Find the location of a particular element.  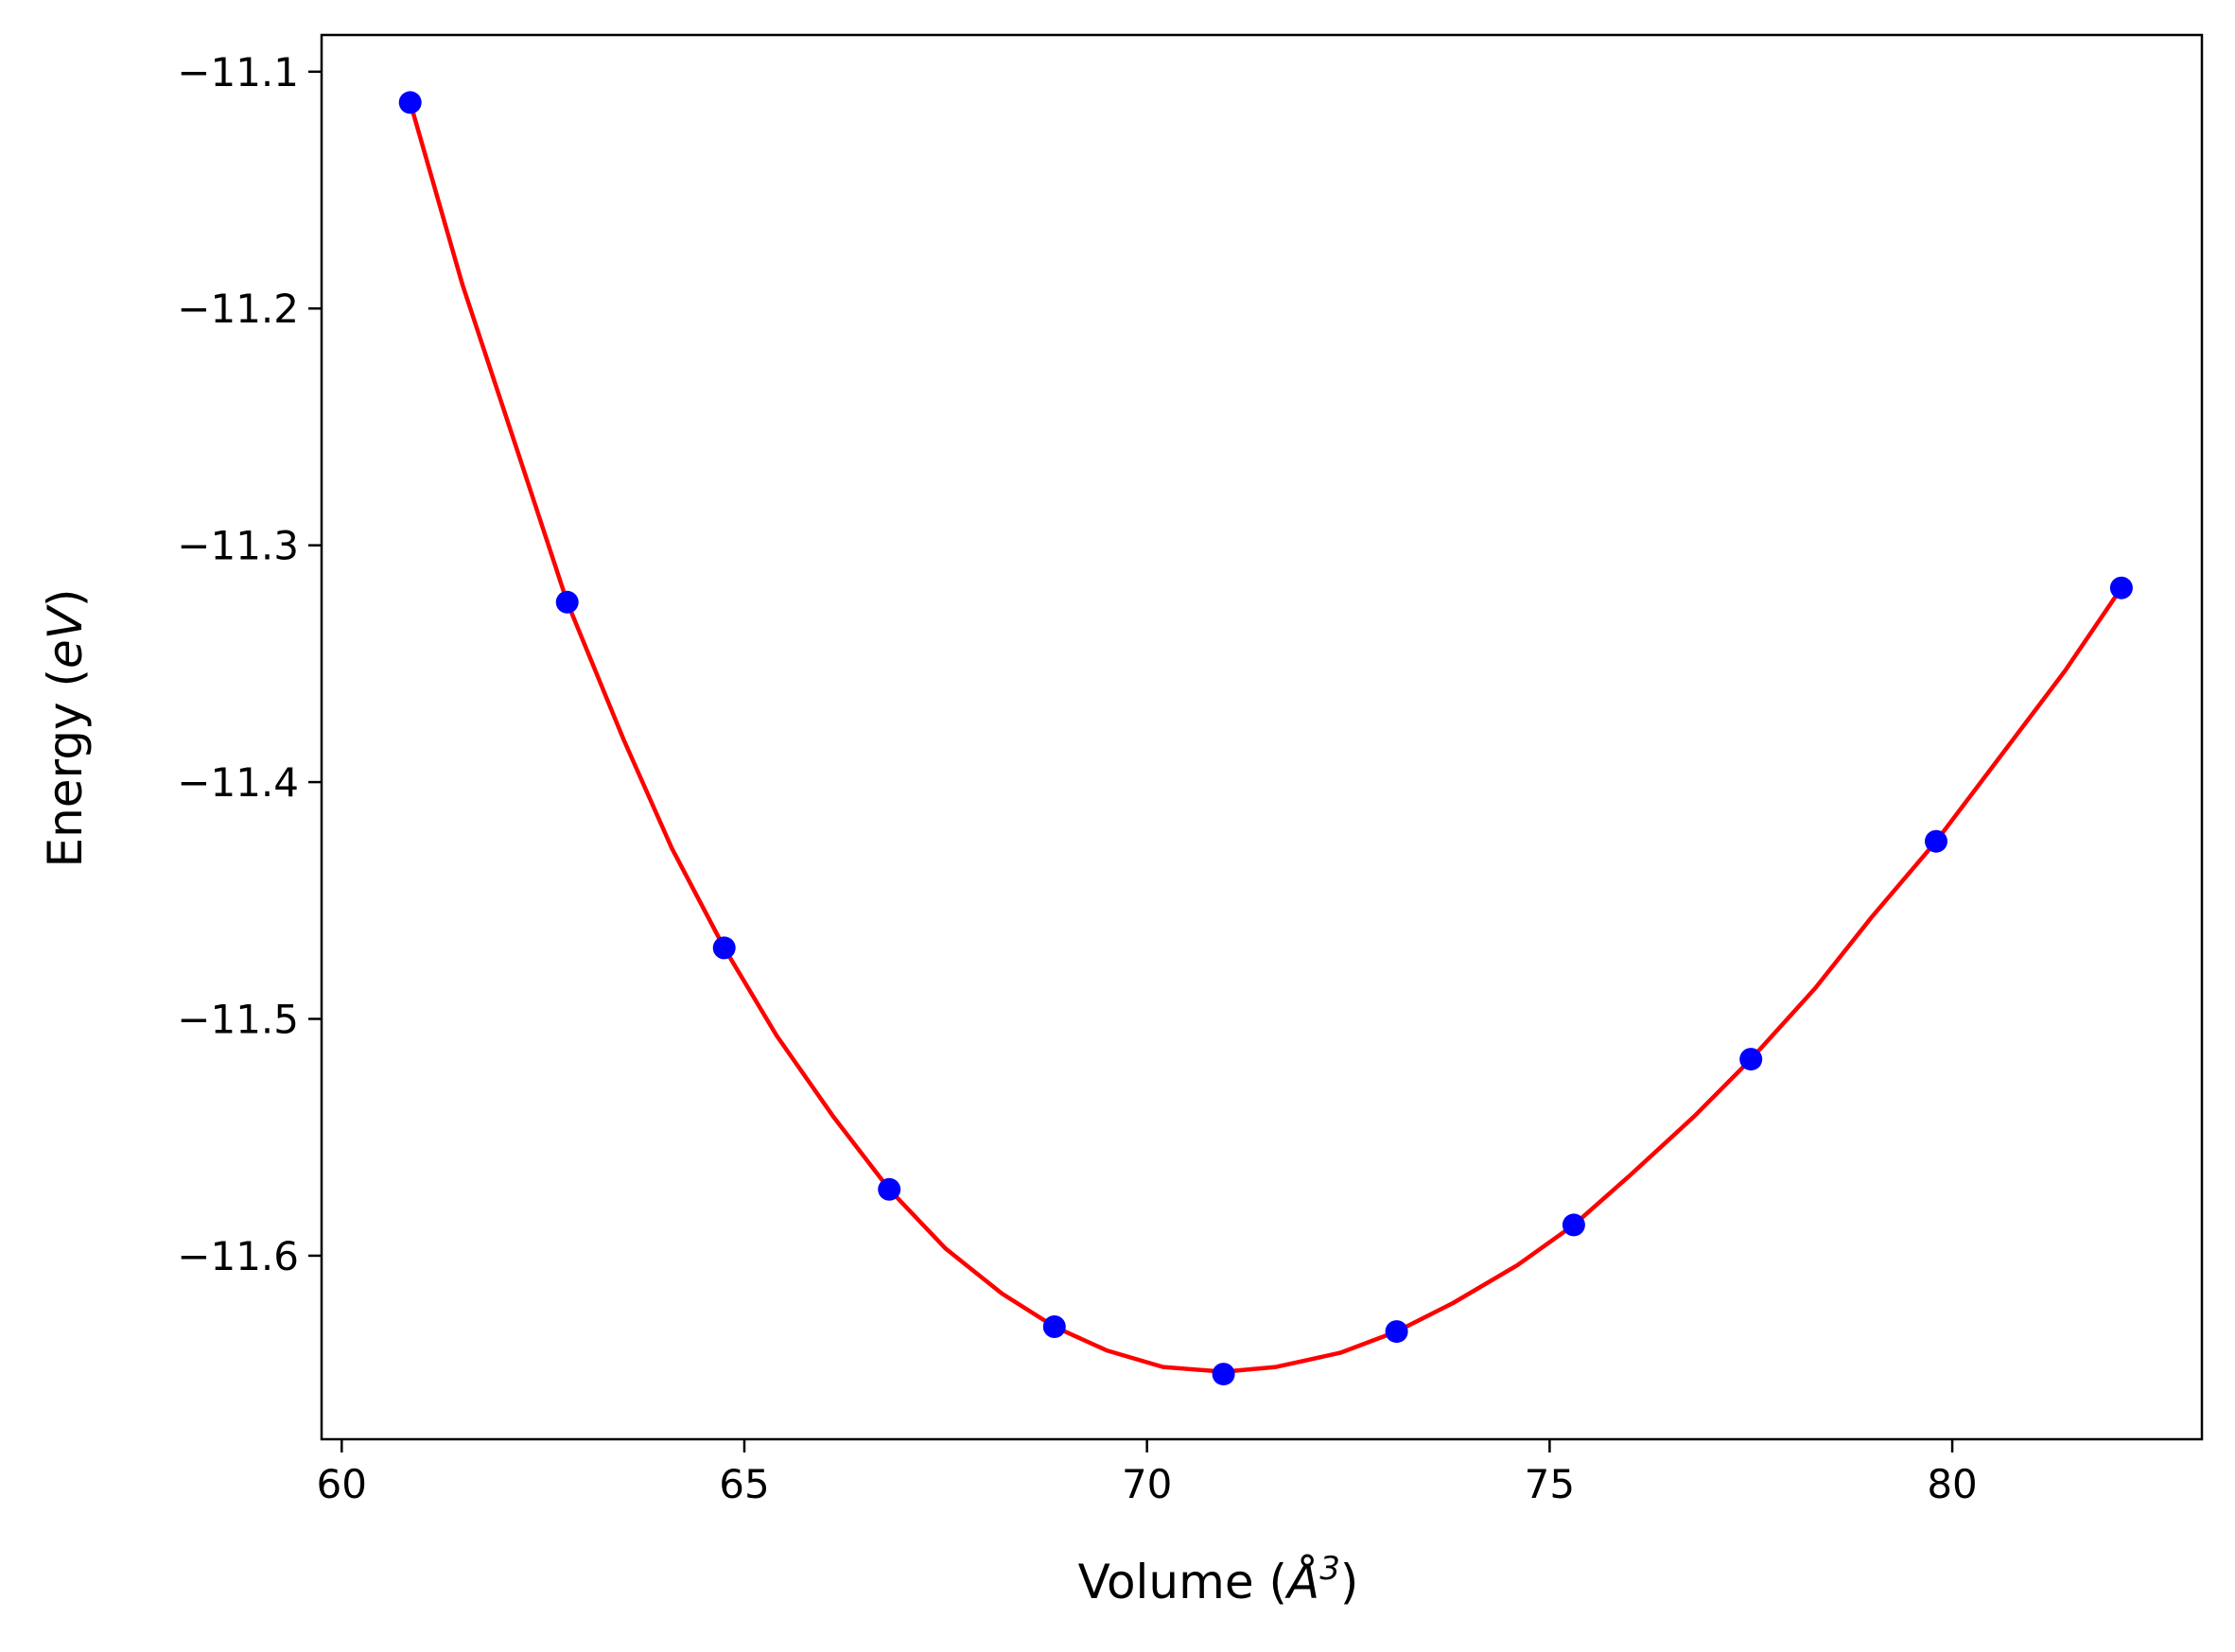

x-axis: 60 65 70 75 80 is located at coordinates (1147, 1473).